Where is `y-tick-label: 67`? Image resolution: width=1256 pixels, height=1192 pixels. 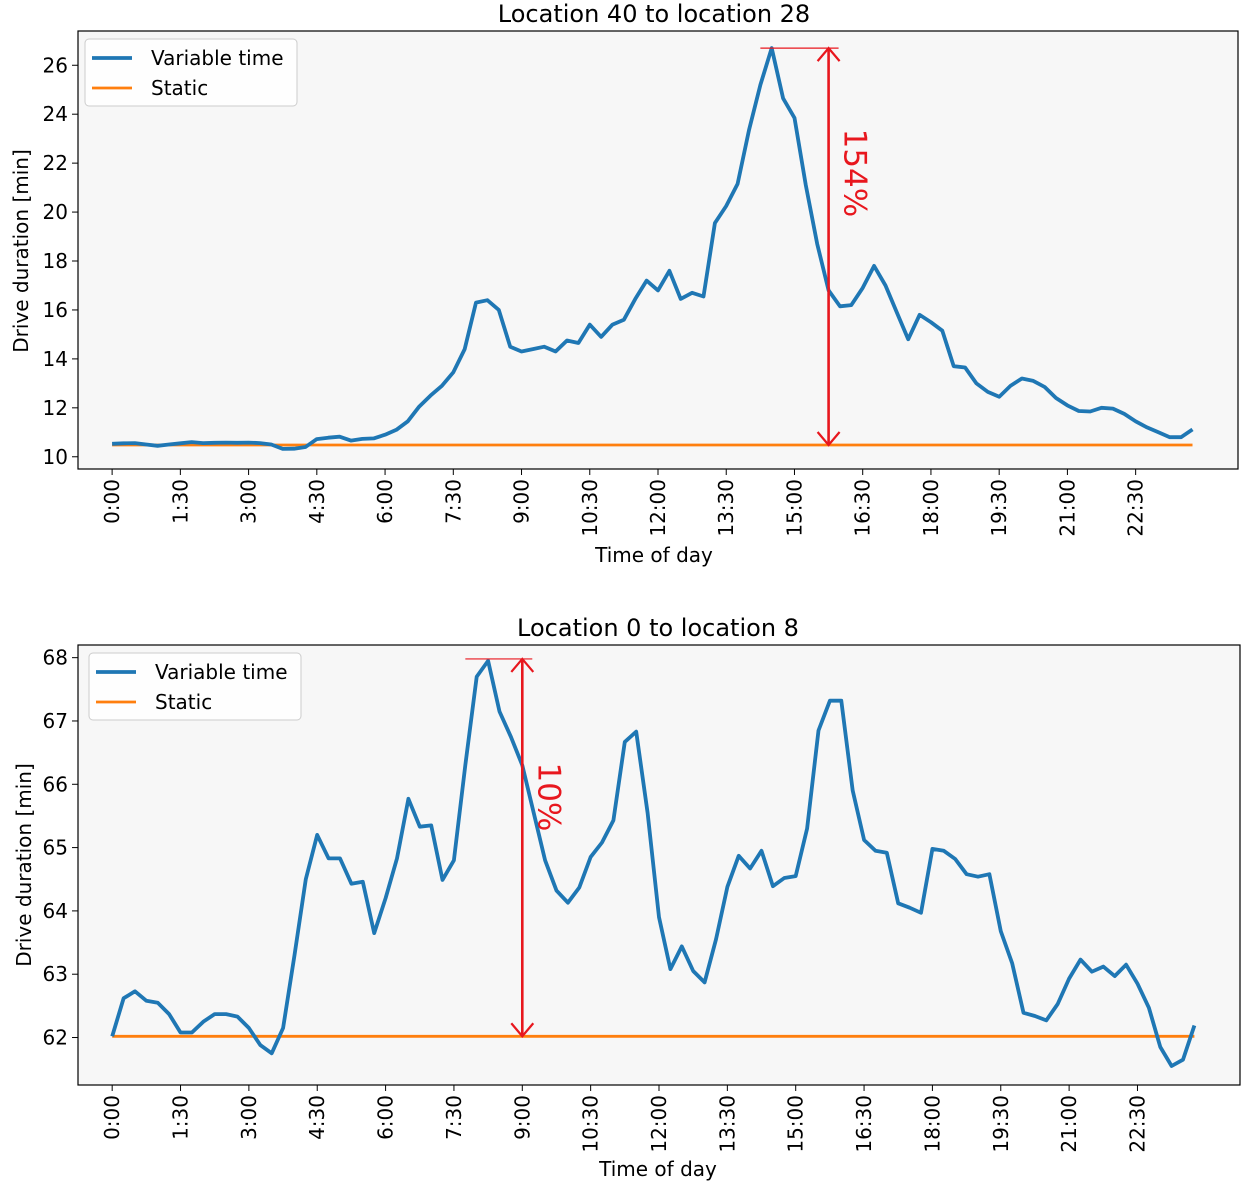 y-tick-label: 67 is located at coordinates (55, 721).